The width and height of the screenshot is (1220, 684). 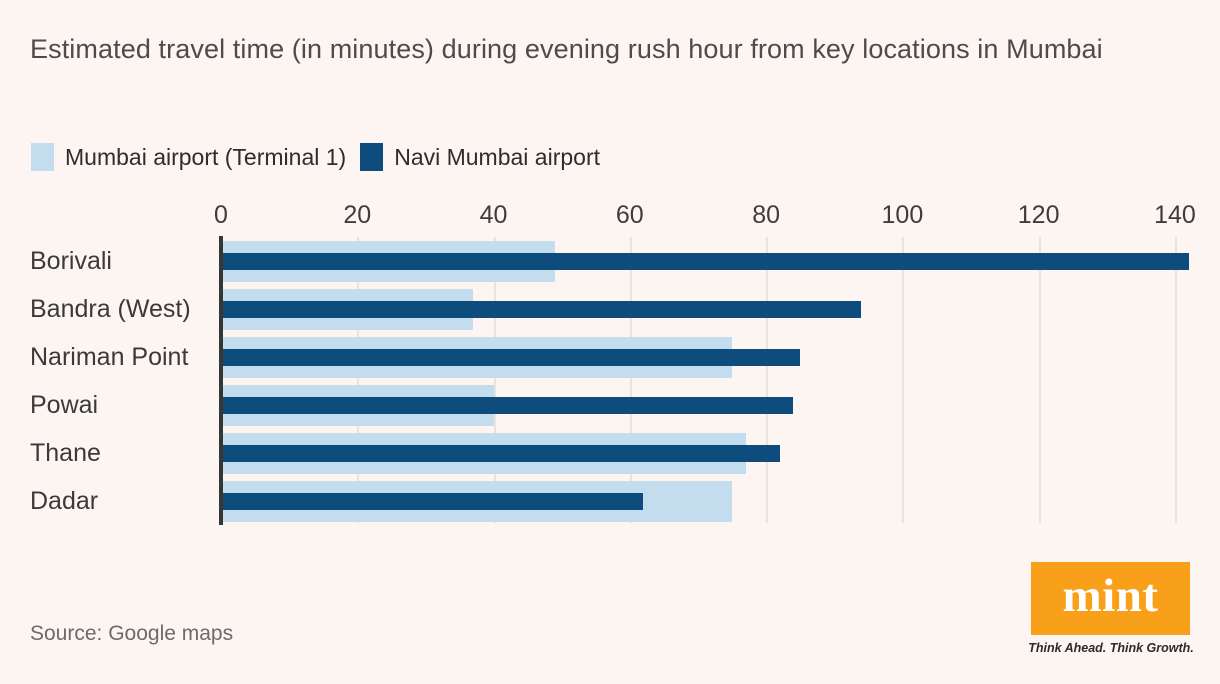 What do you see at coordinates (221, 215) in the screenshot?
I see `x-tick-label: 0` at bounding box center [221, 215].